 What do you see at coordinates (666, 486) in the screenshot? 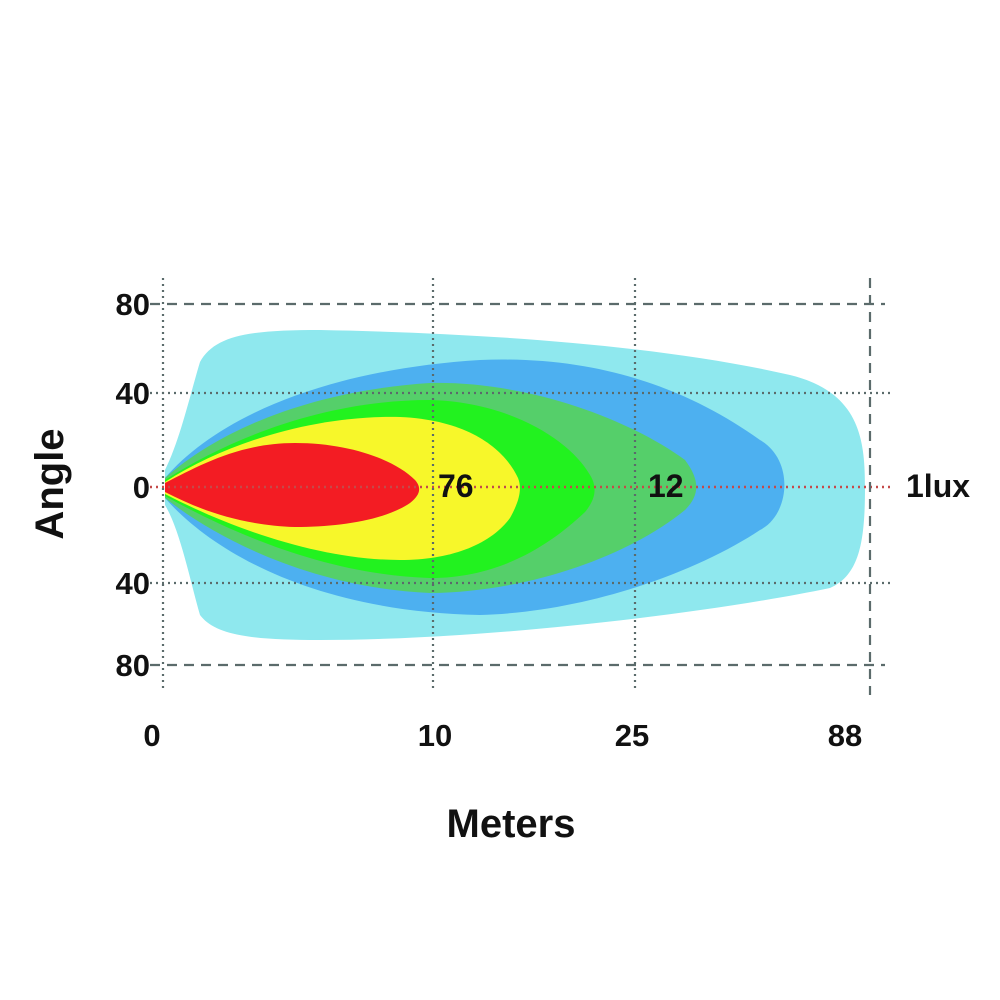
I see `iso-lux-label: 12` at bounding box center [666, 486].